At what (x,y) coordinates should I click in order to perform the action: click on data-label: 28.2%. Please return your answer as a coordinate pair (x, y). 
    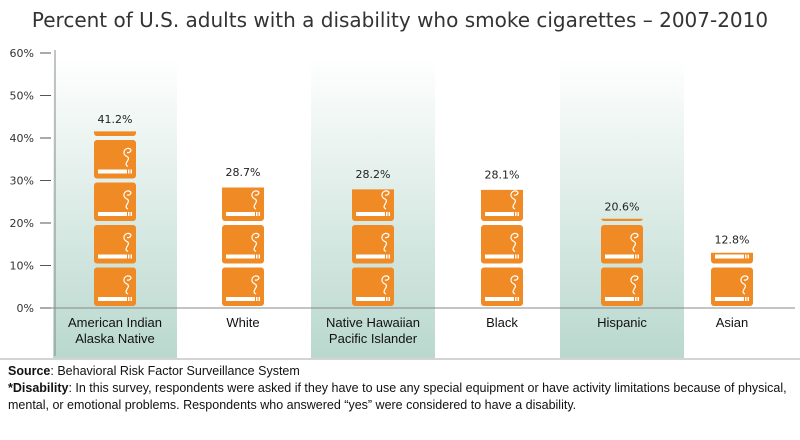
    Looking at the image, I should click on (373, 174).